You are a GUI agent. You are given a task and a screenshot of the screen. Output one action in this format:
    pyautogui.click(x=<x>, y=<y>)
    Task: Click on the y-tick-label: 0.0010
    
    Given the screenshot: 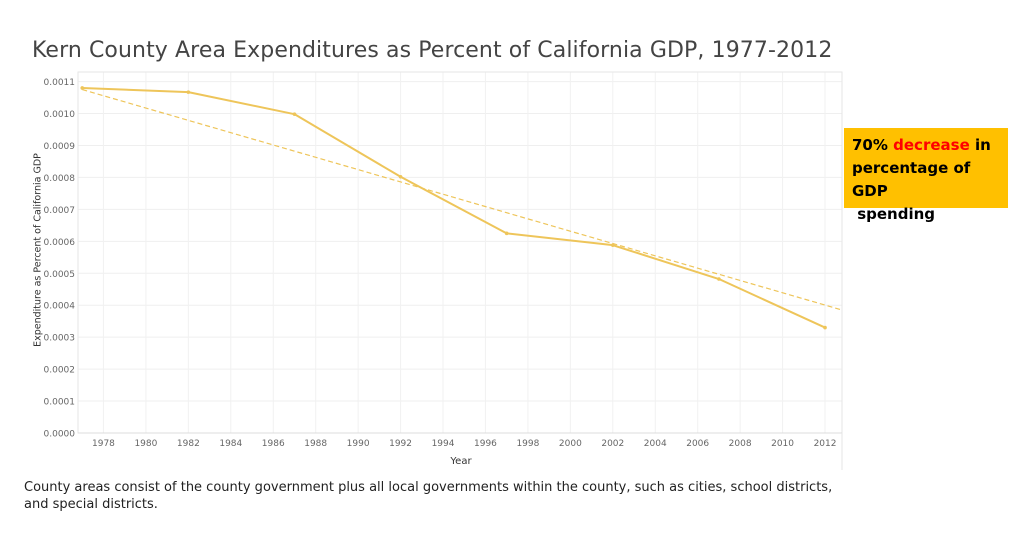 What is the action you would take?
    pyautogui.click(x=60, y=115)
    